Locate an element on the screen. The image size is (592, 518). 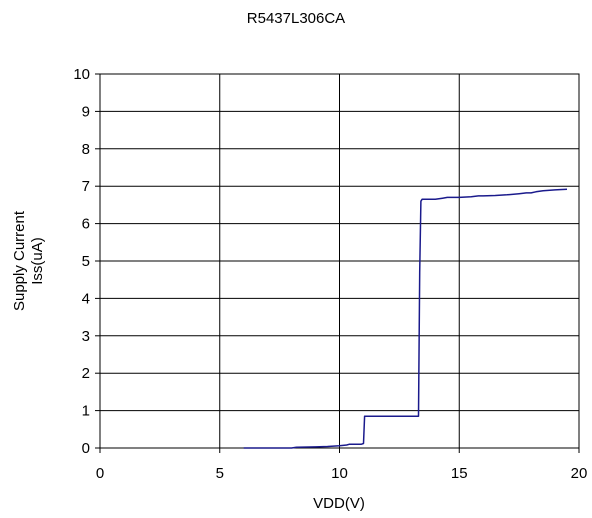
x-tick-label: 15 is located at coordinates (459, 473).